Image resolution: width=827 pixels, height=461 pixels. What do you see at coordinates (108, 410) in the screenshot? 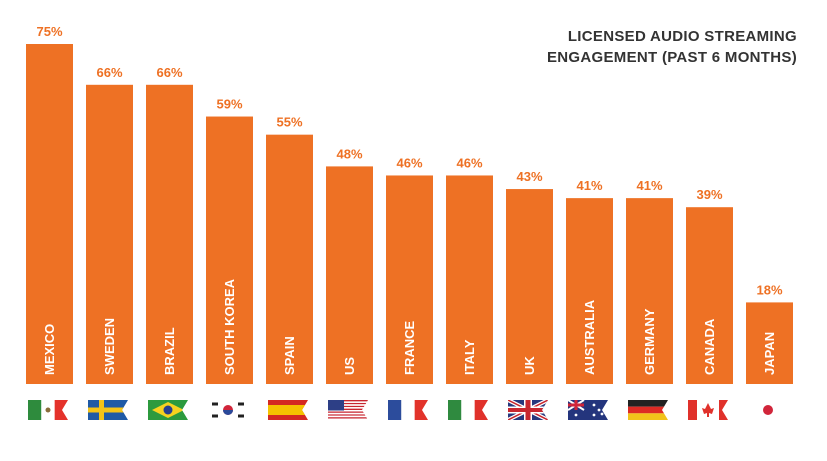
I see `sweden-flag-icon` at bounding box center [108, 410].